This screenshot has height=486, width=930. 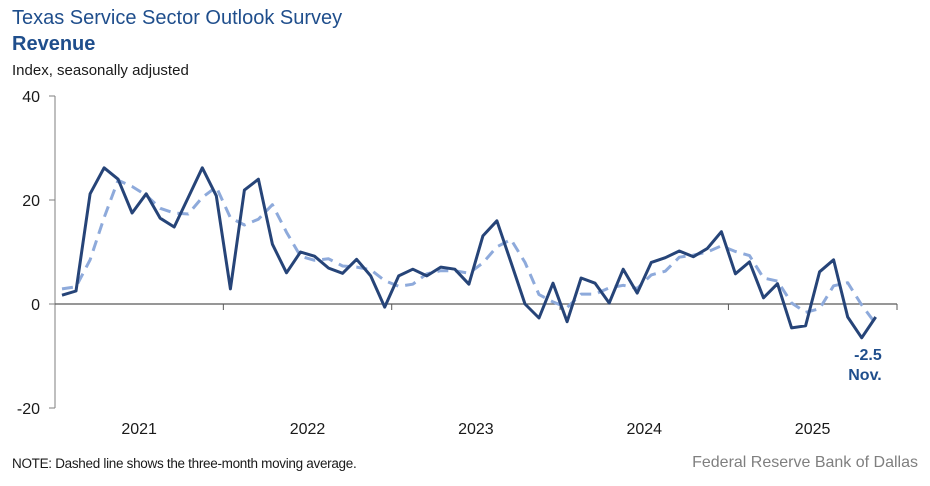 What do you see at coordinates (476, 429) in the screenshot?
I see `x-tick-label: 2023` at bounding box center [476, 429].